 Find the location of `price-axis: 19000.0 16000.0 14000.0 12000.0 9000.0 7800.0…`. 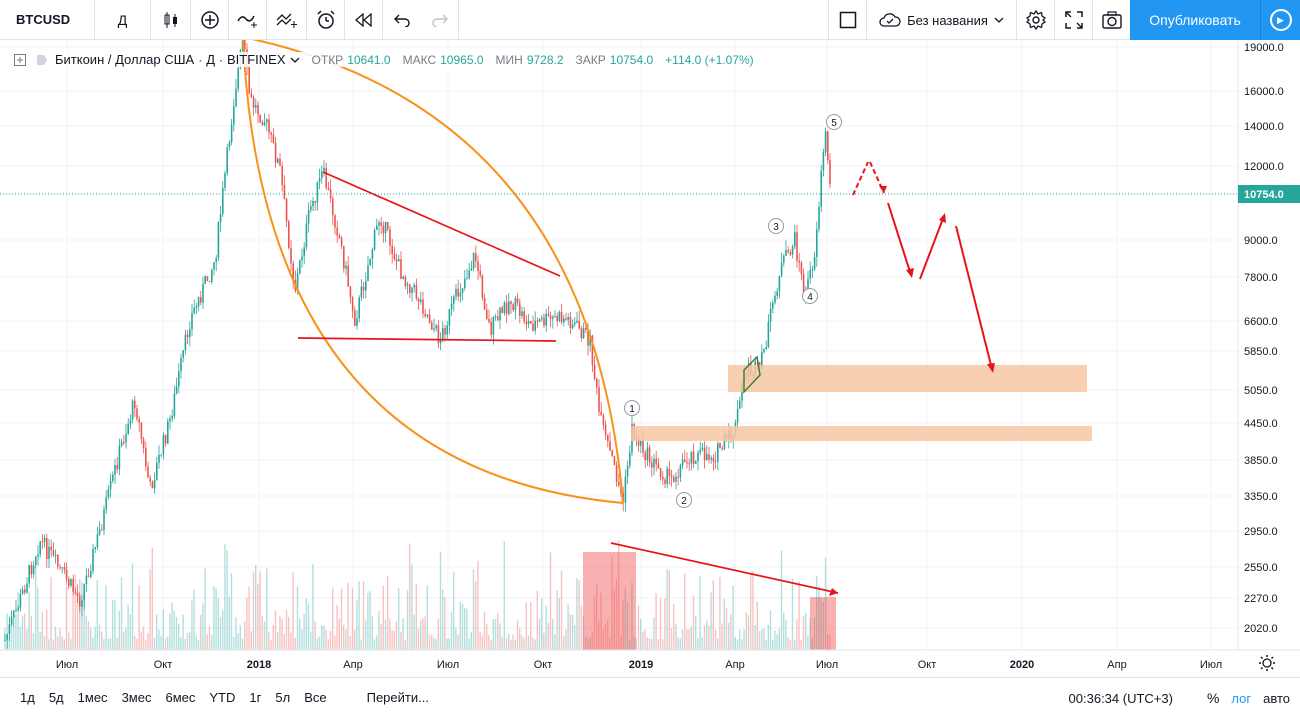

price-axis: 19000.0 16000.0 14000.0 12000.0 9000.0 7800.0… is located at coordinates (1268, 345).